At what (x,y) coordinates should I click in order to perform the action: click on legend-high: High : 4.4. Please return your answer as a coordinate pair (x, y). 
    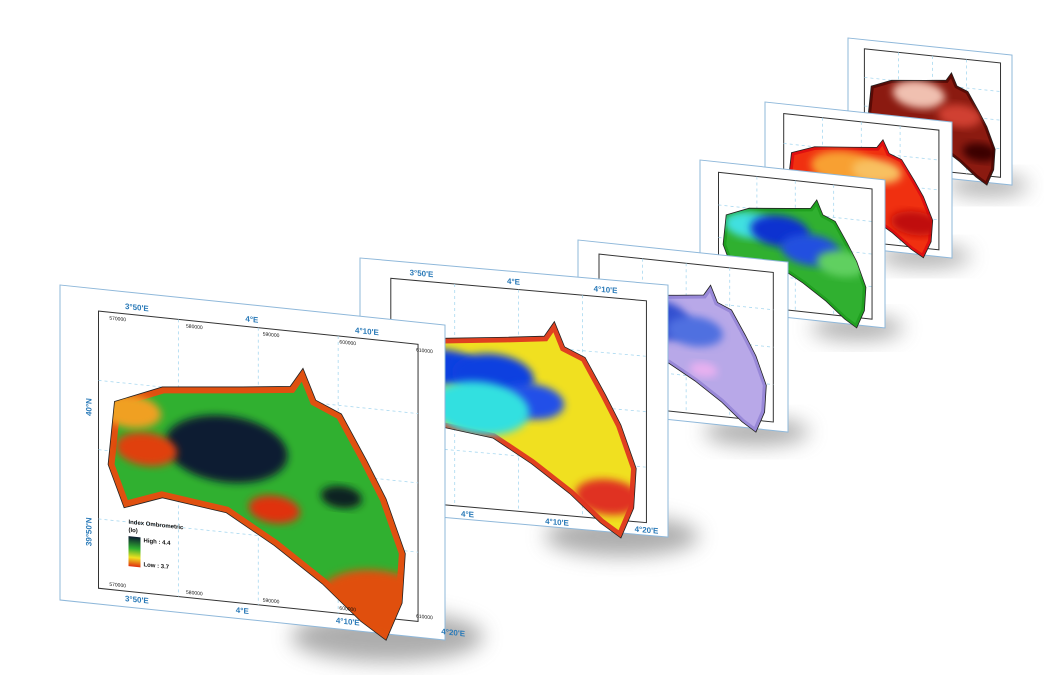
    Looking at the image, I should click on (158, 542).